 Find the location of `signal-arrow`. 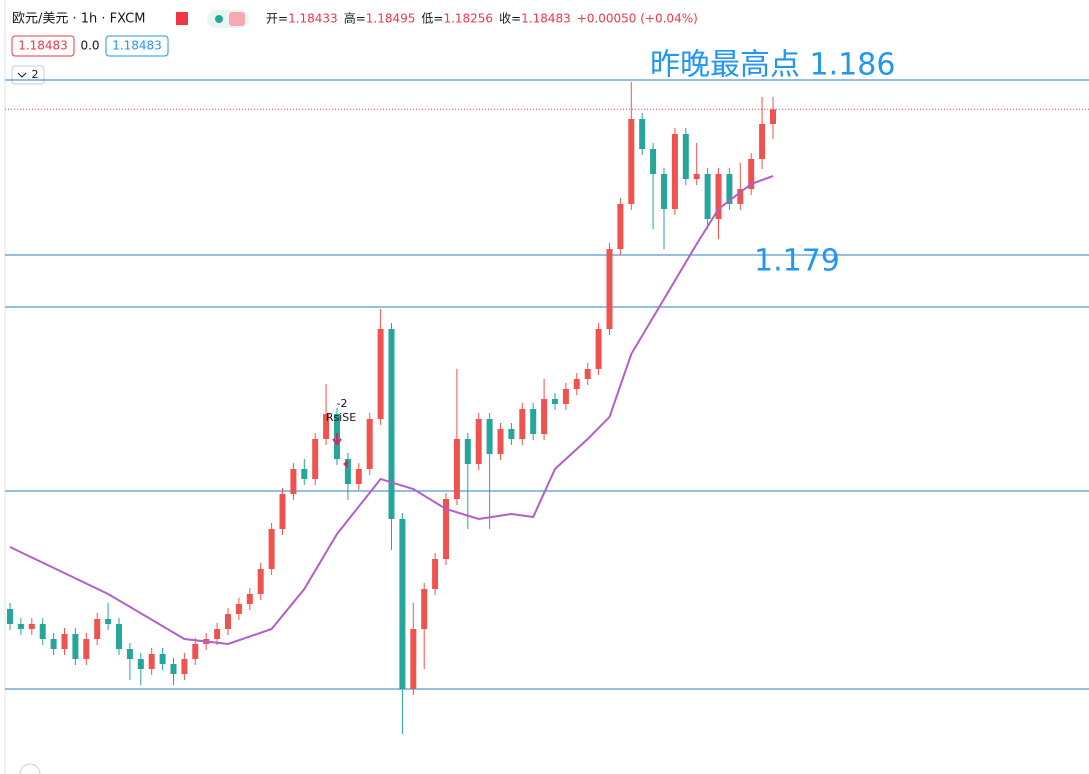

signal-arrow is located at coordinates (337, 439).